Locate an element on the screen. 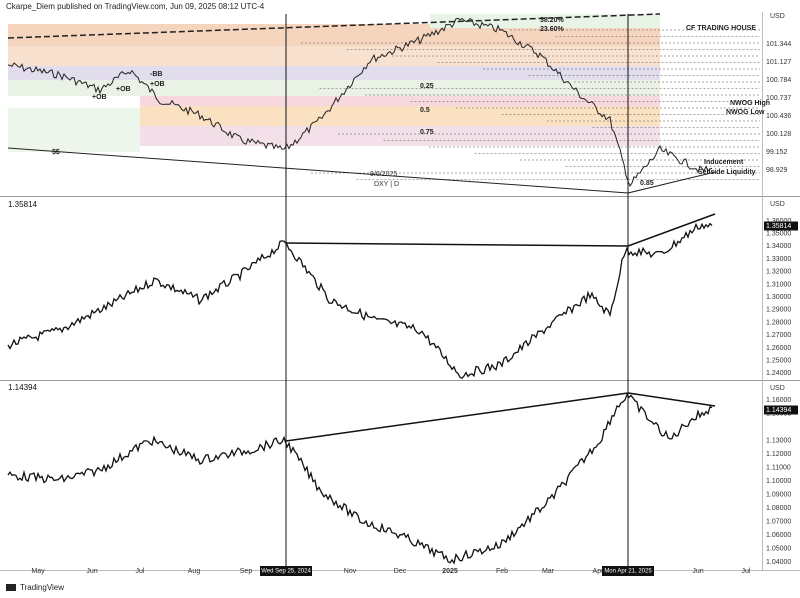  annotation: 0.85 is located at coordinates (647, 183).